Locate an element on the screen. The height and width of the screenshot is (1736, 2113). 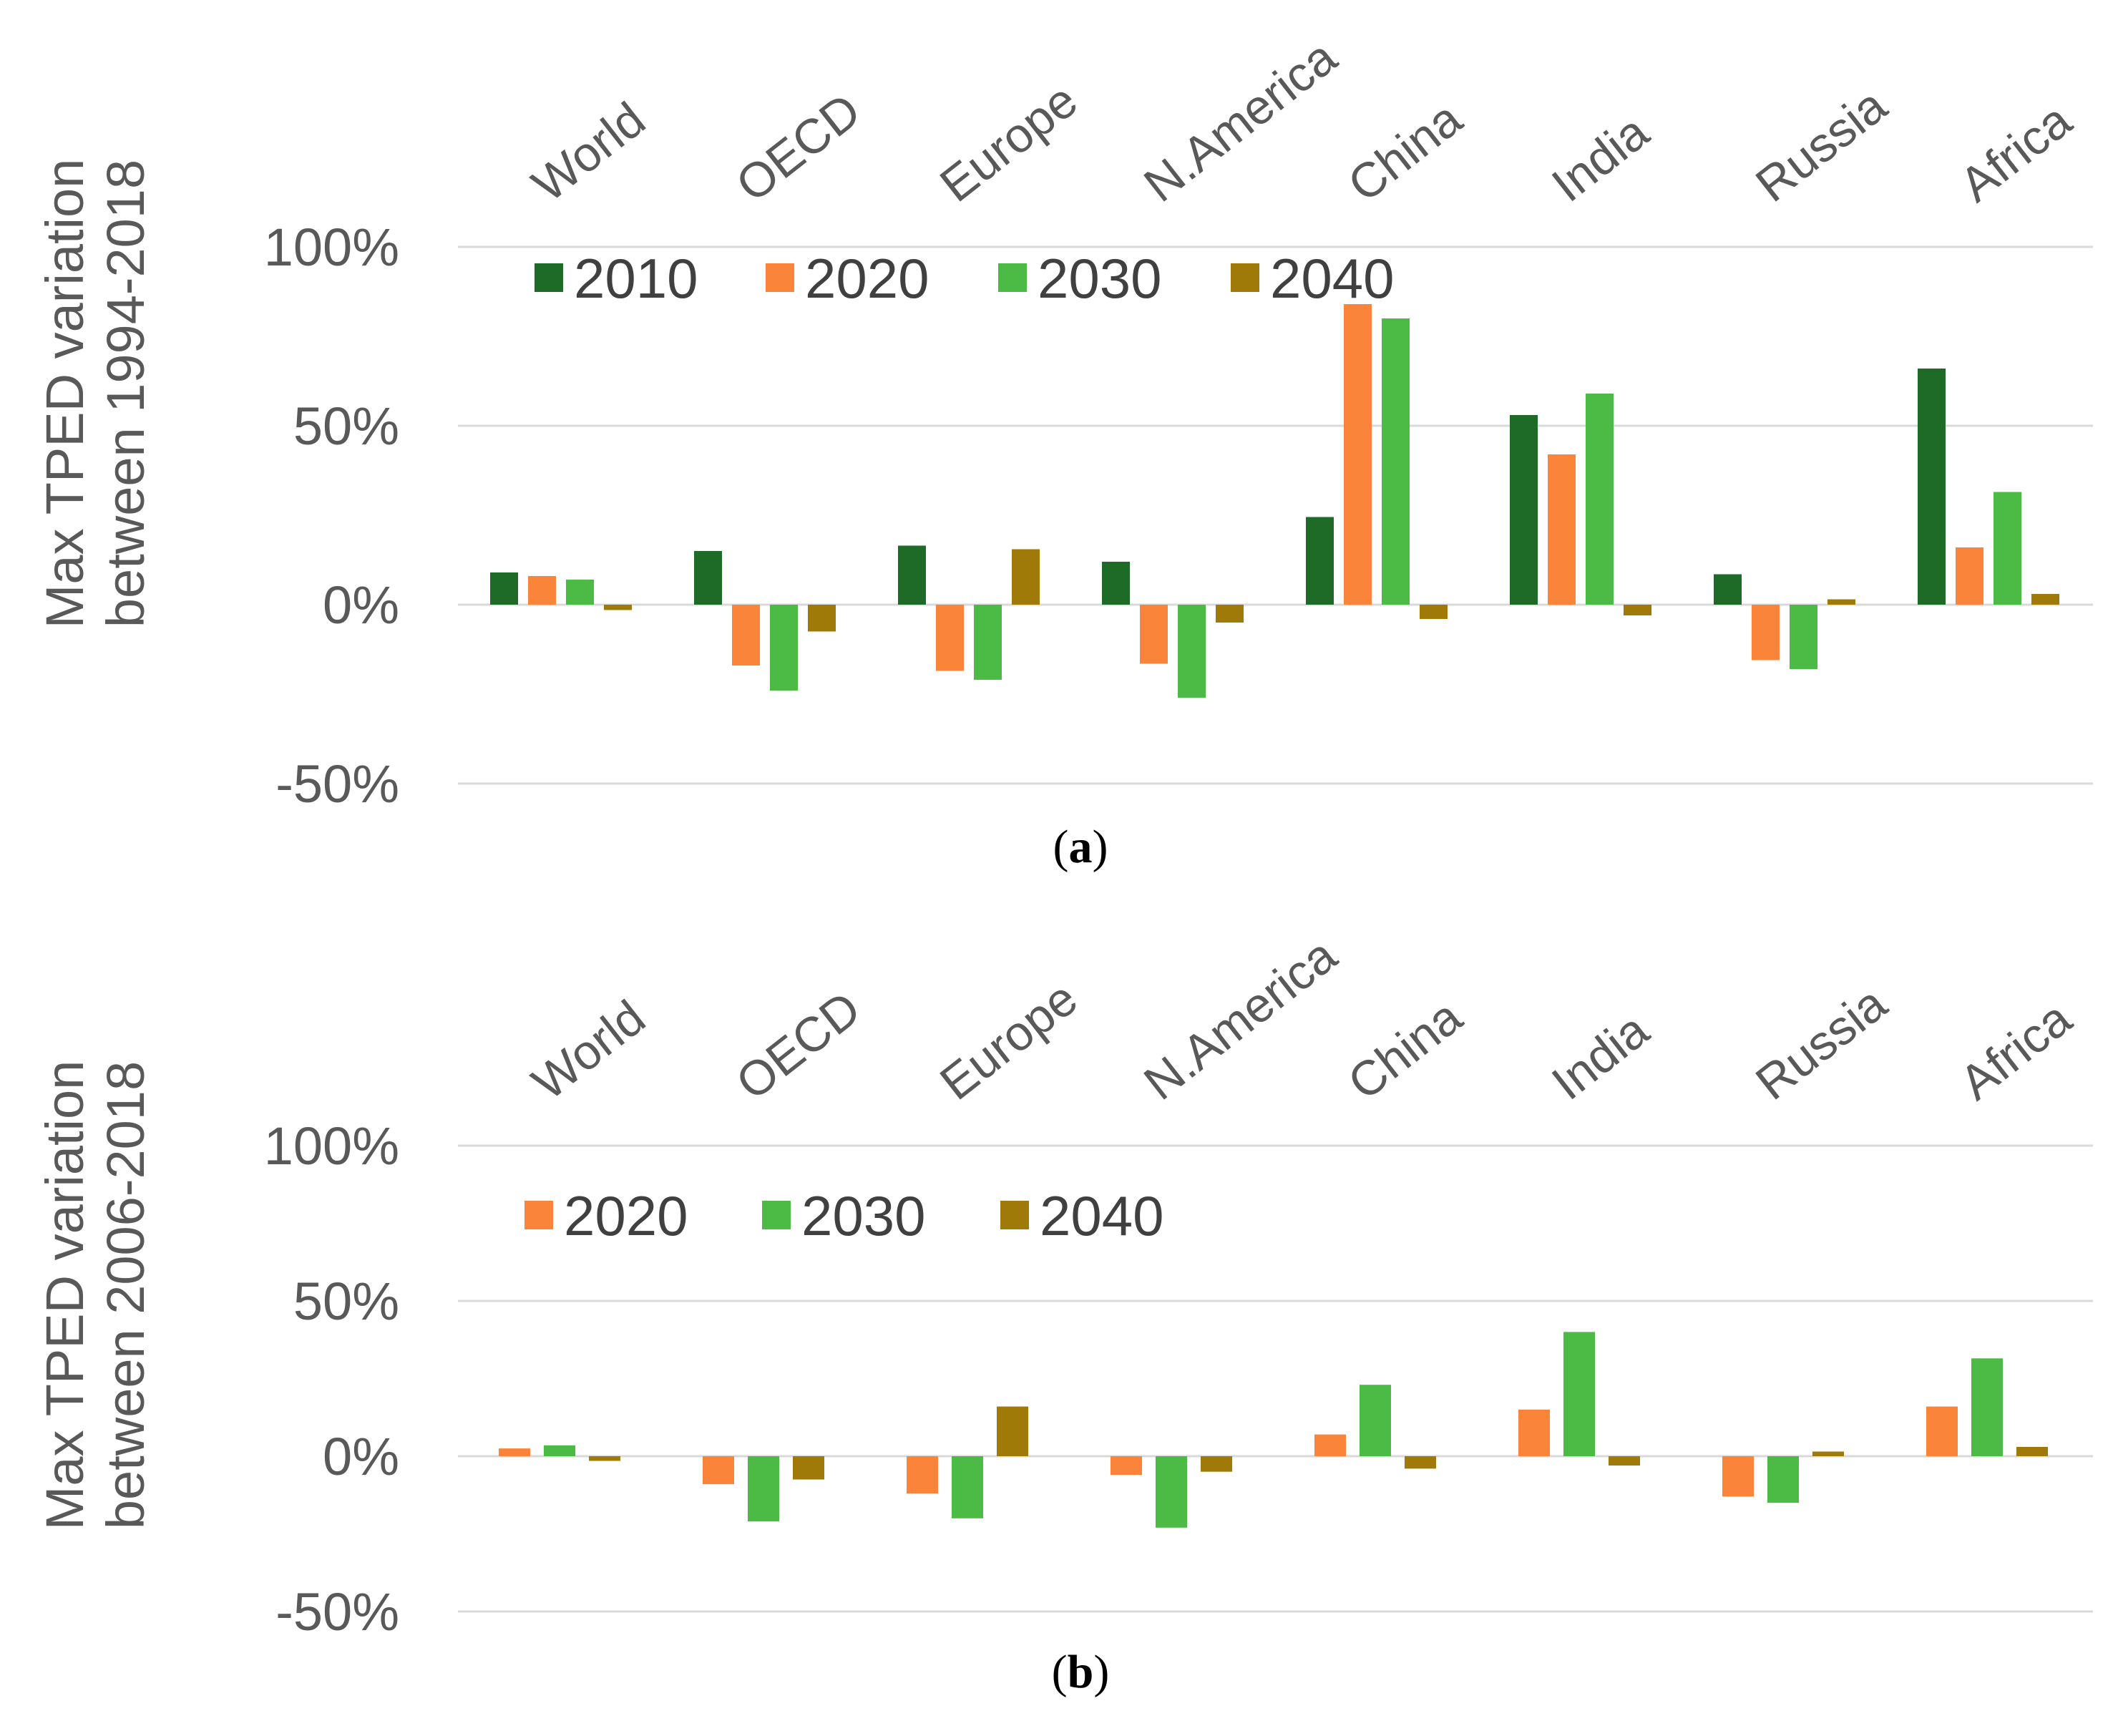
bar-2040-africa is located at coordinates (2032, 1451).